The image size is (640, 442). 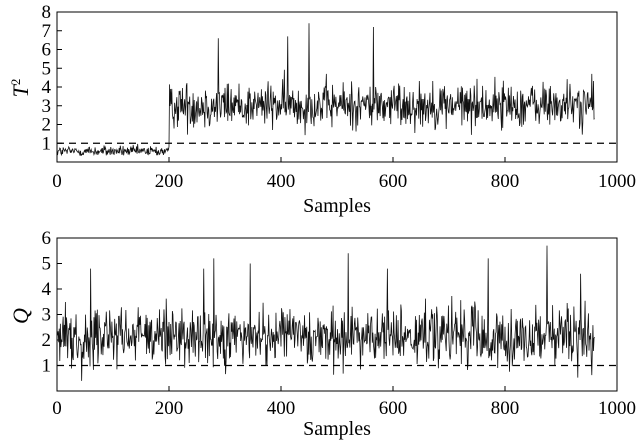 I want to click on t2-y-axis-label: T2, so click(x=20, y=88).